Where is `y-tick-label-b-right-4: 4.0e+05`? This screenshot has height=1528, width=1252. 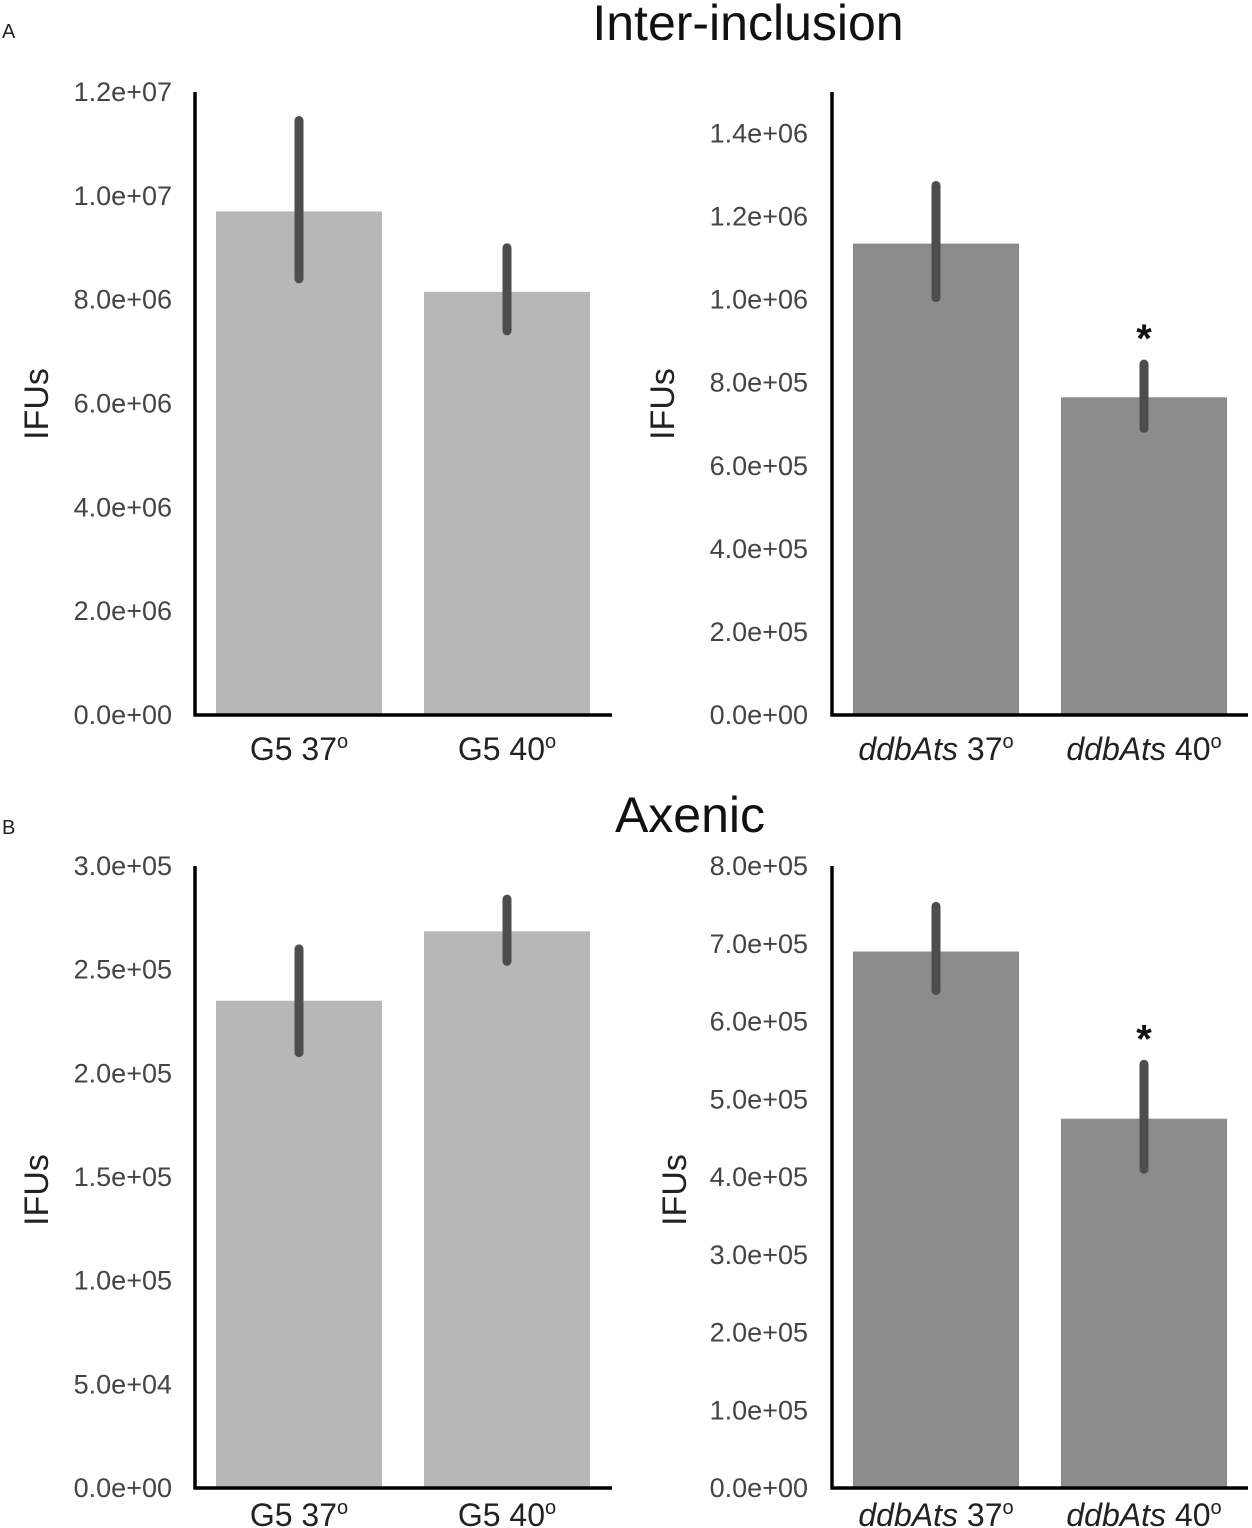
y-tick-label-b-right-4: 4.0e+05 is located at coordinates (759, 1177).